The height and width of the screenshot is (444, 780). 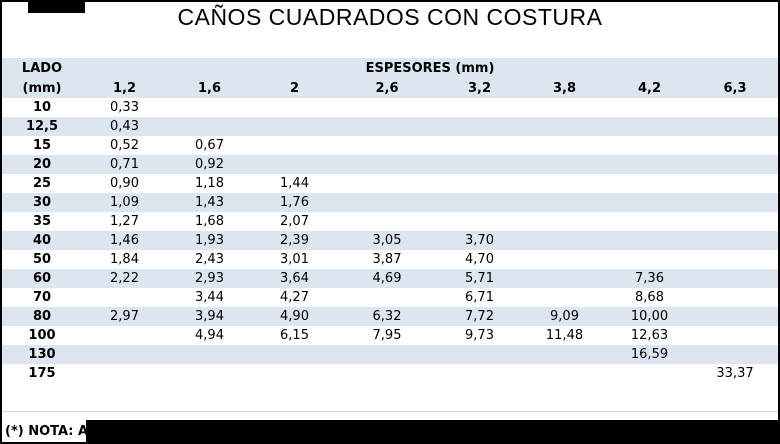 I want to click on thickness-column-header: 6,3, so click(x=735, y=88).